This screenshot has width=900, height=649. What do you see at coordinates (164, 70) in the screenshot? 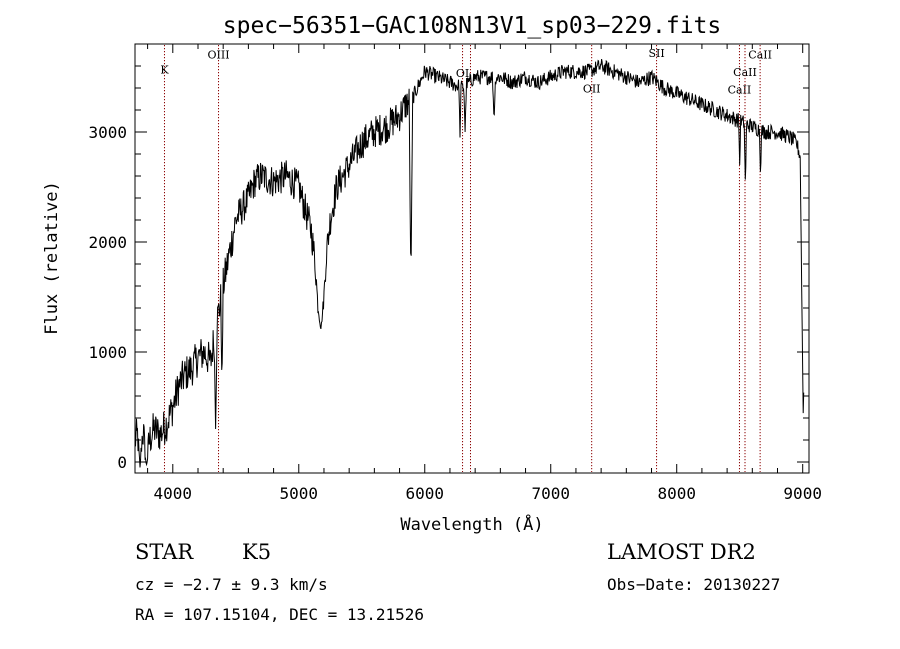
I see `spectral-line-label: K` at bounding box center [164, 70].